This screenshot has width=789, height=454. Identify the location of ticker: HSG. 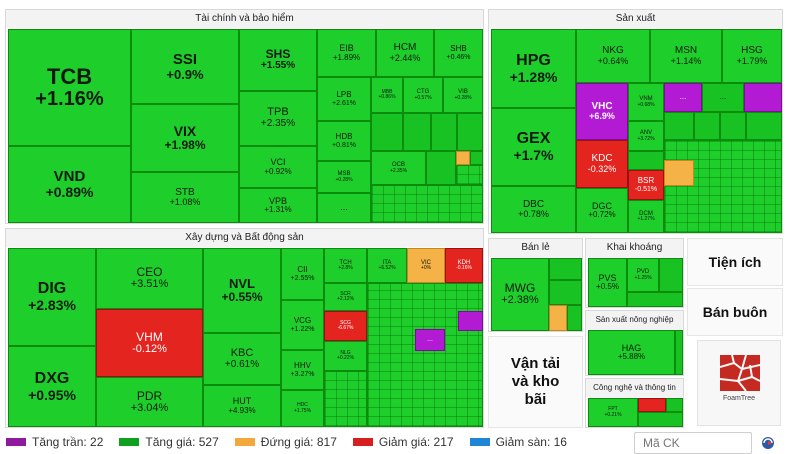
(752, 51).